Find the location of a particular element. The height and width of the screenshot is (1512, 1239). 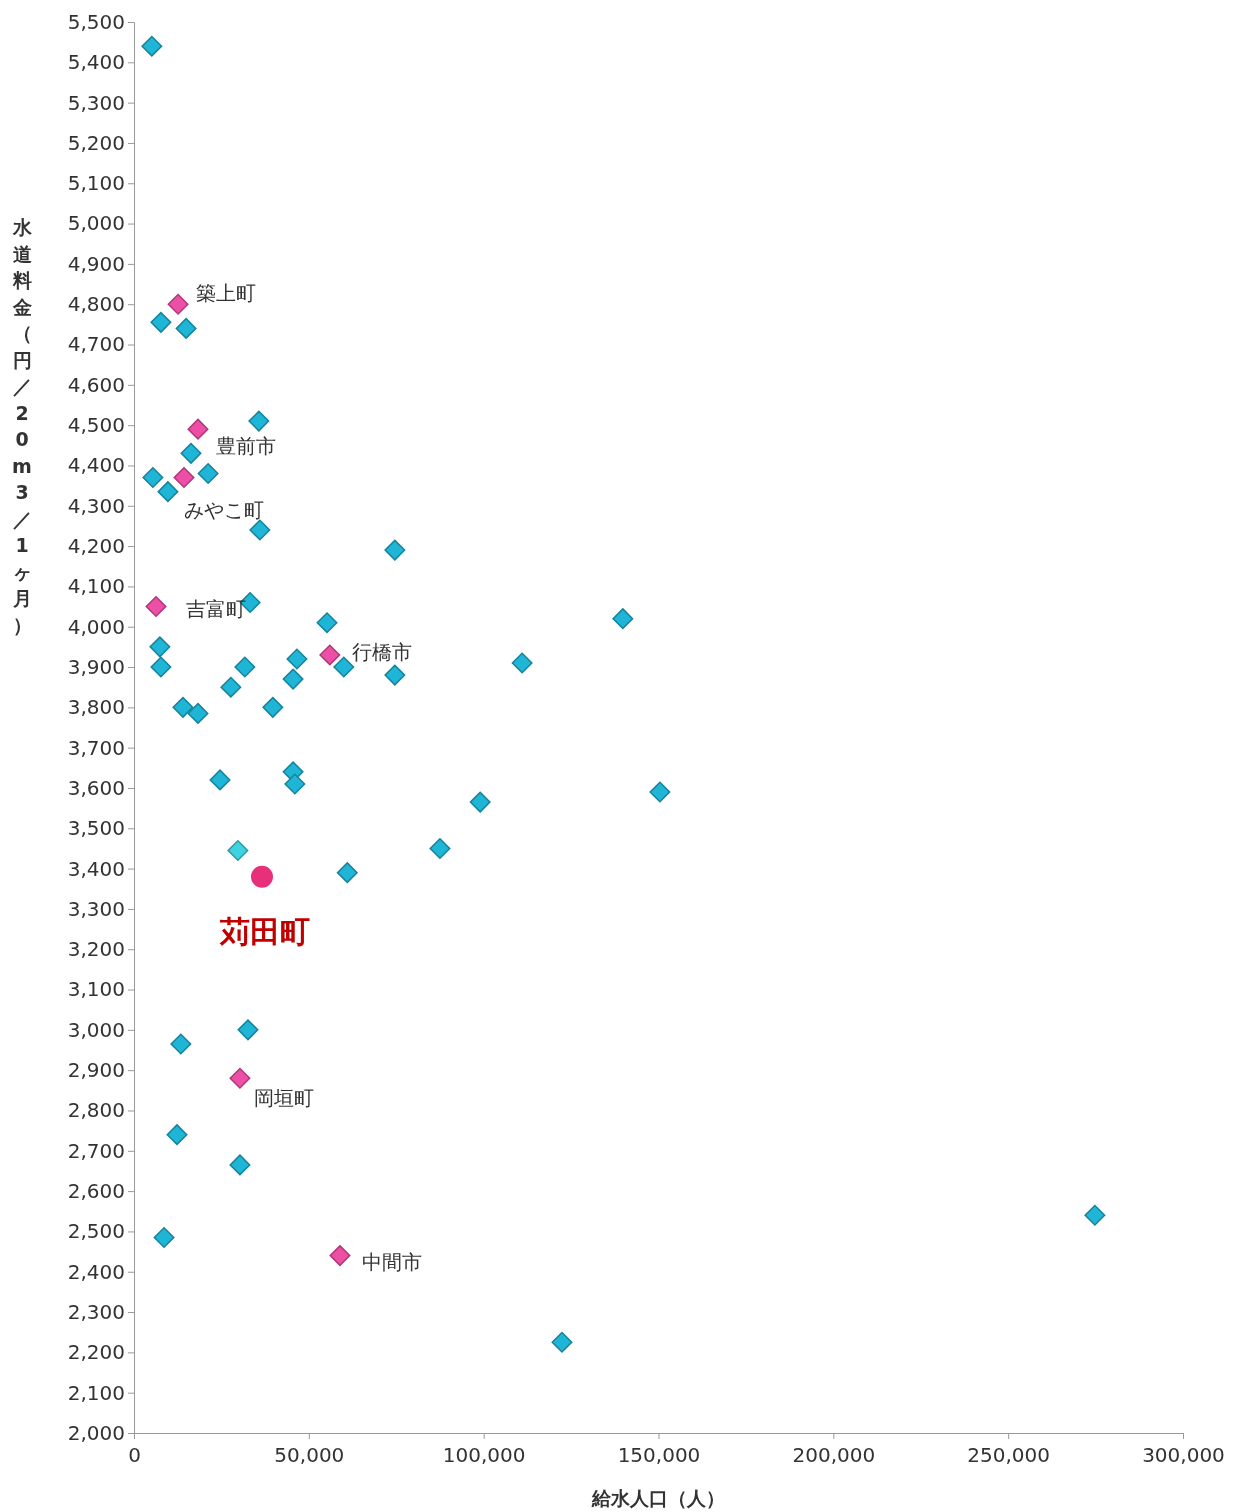

y-tick-label: 2,500 is located at coordinates (96, 1231).